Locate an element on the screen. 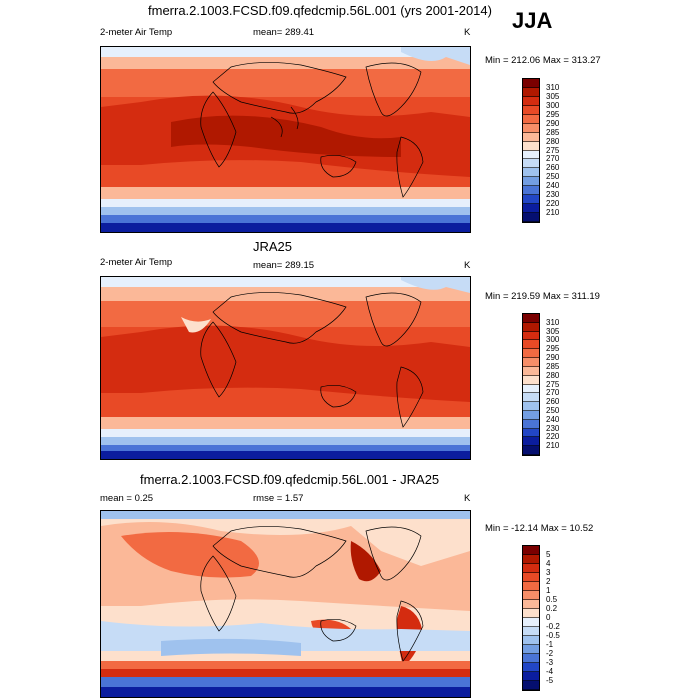  season-label: JJA is located at coordinates (532, 20).